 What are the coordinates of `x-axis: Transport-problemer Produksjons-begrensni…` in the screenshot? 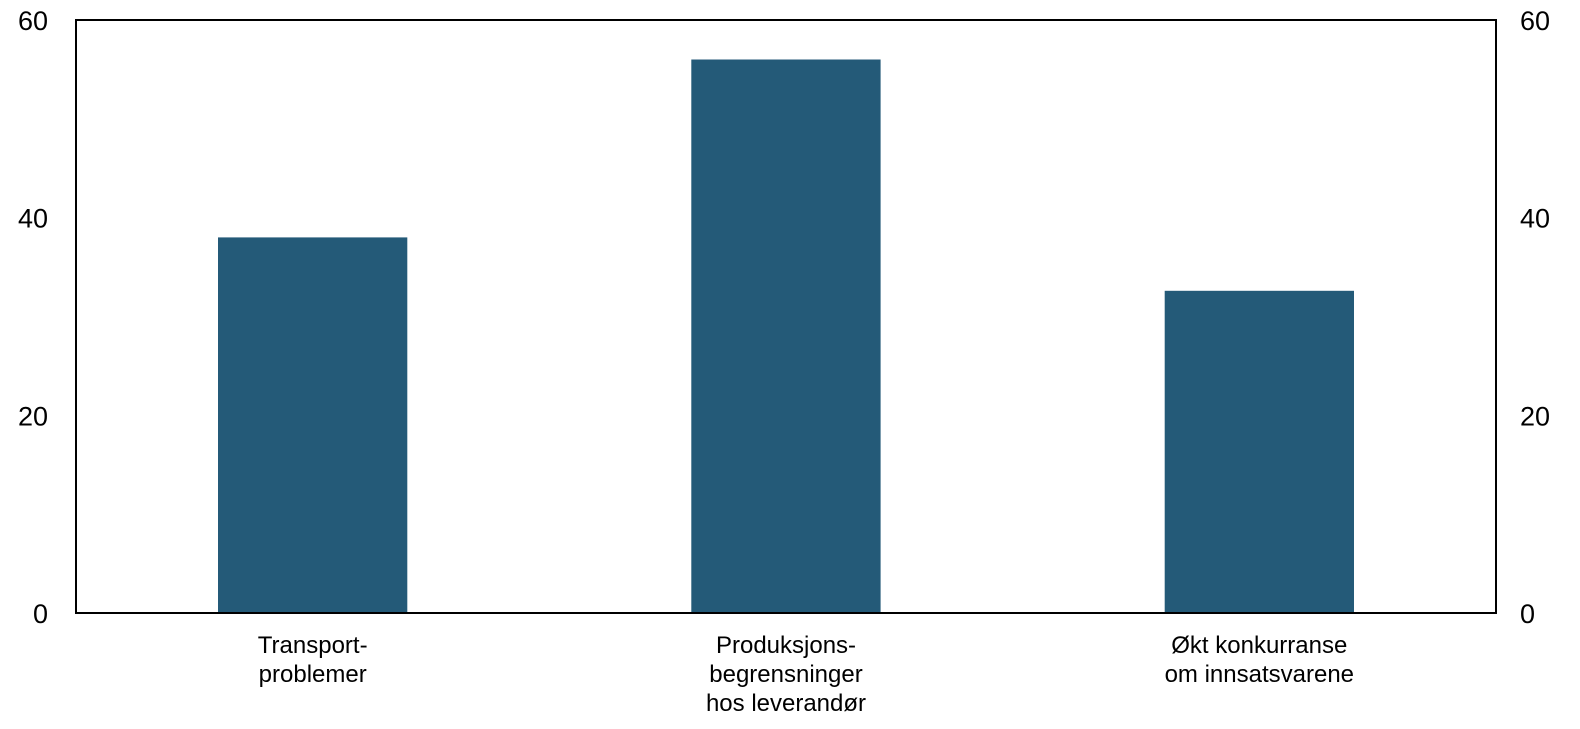 It's located at (806, 674).